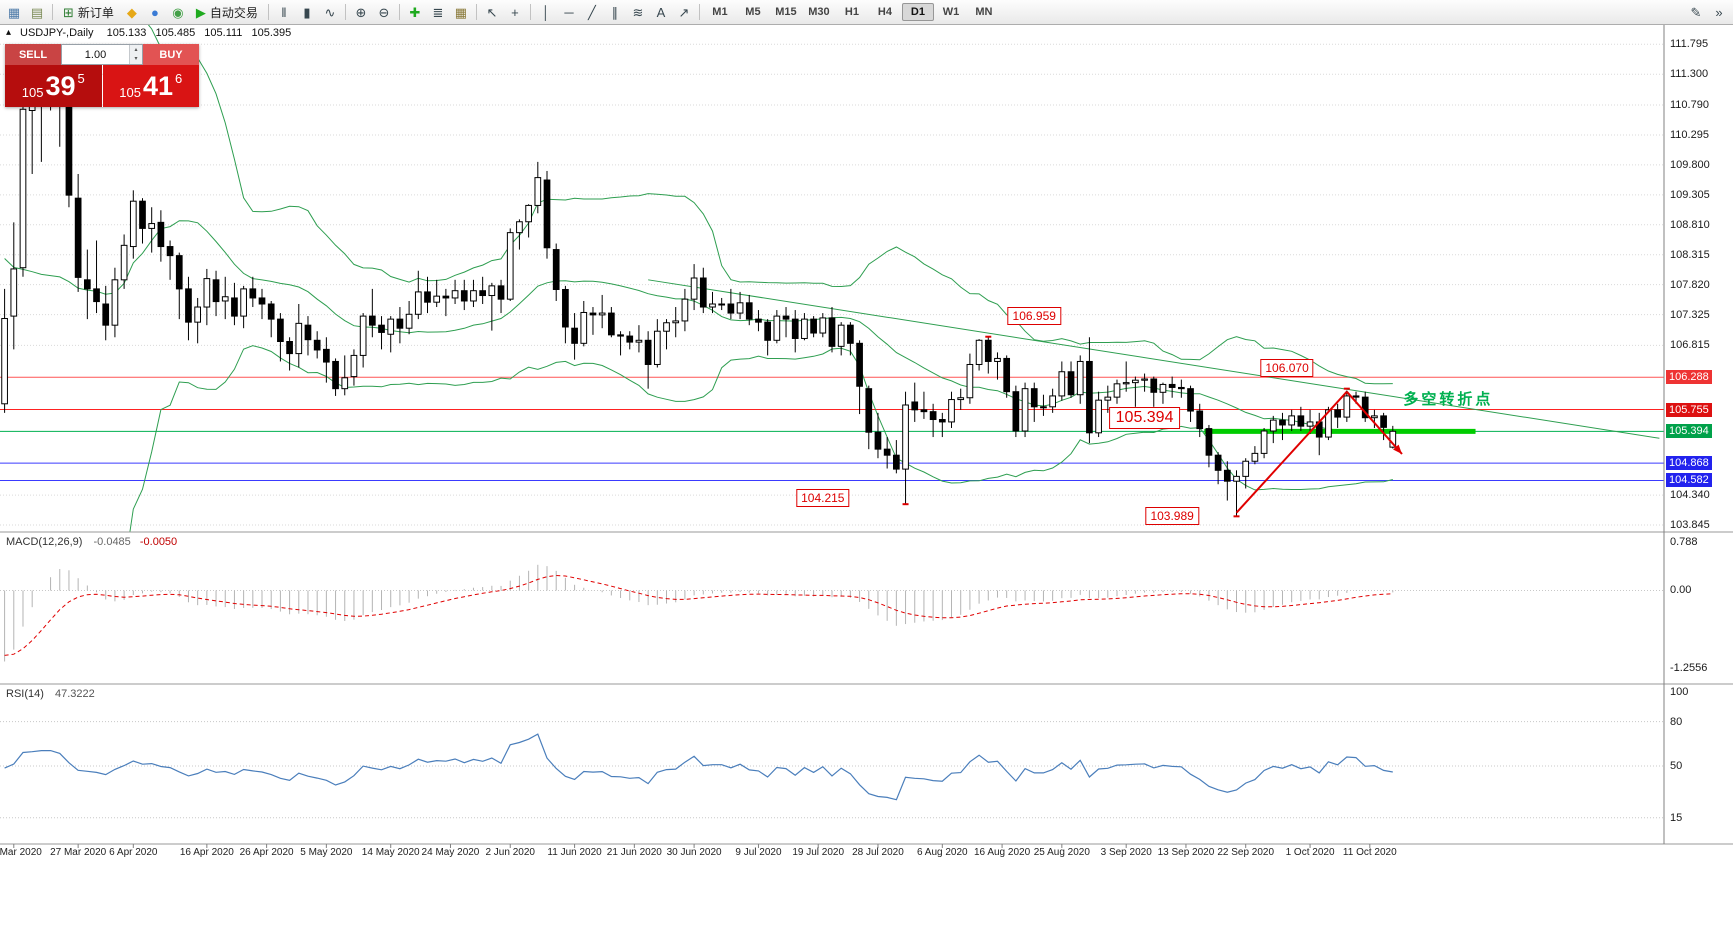 The width and height of the screenshot is (1733, 948). I want to click on date-axis-label: 6 Aug 2020, so click(942, 852).